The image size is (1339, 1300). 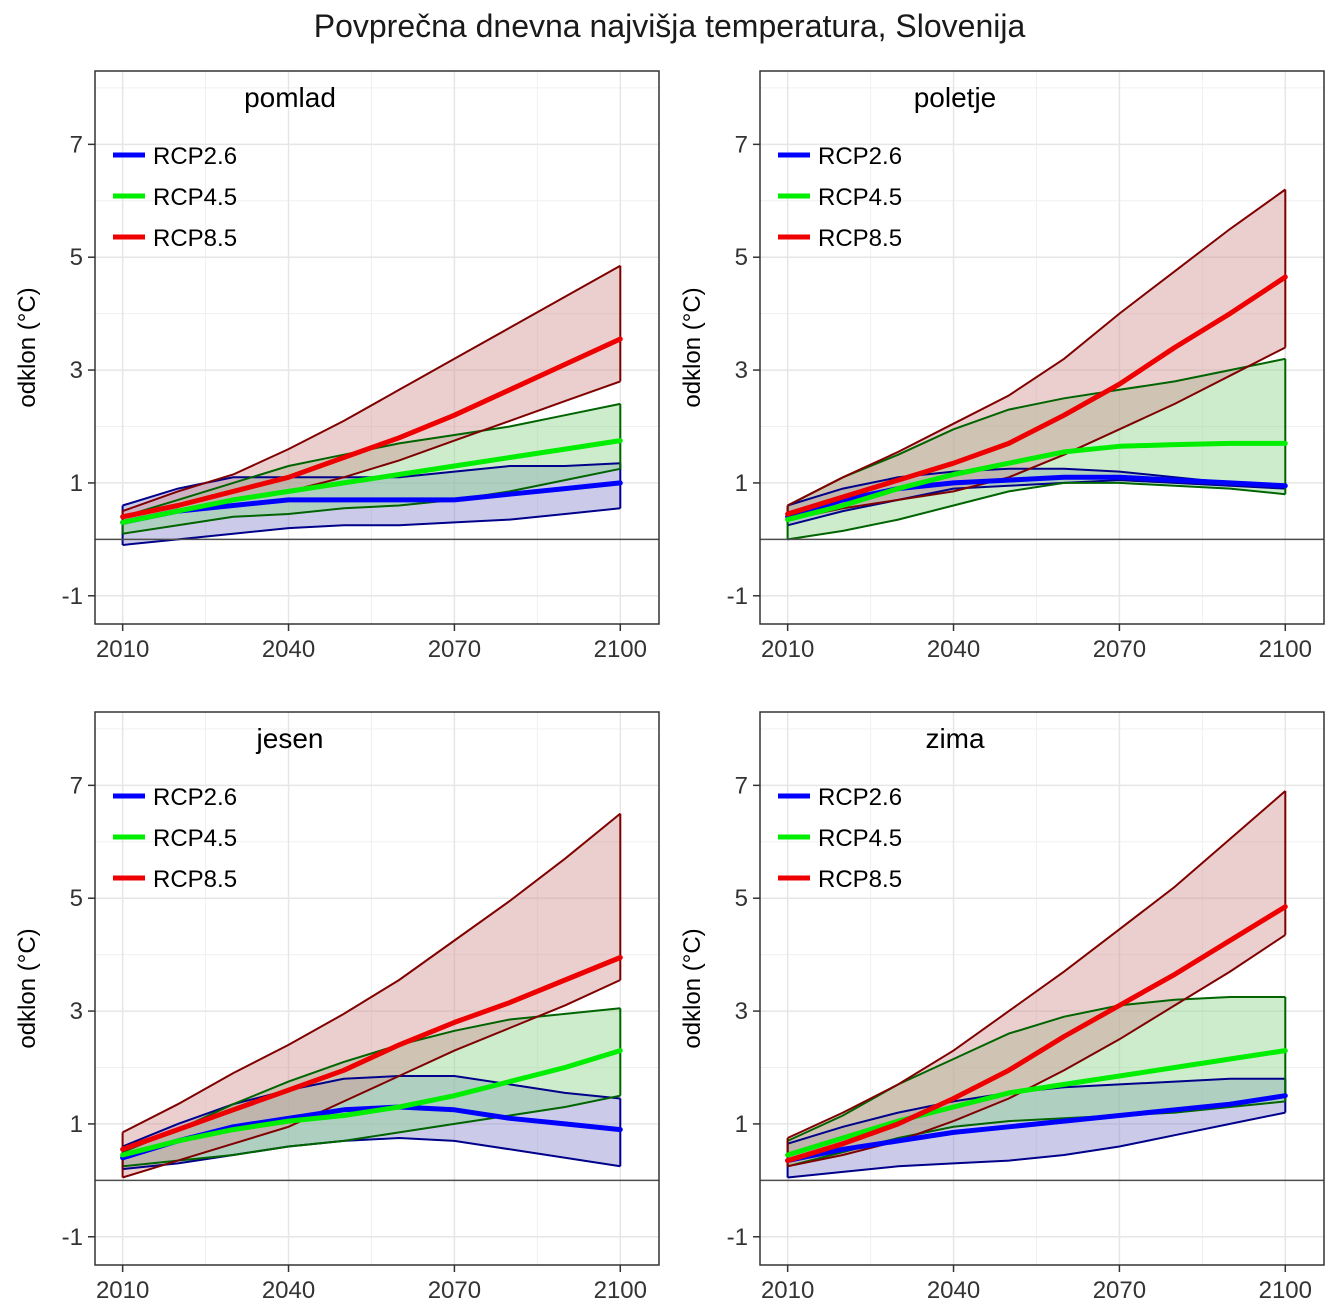 I want to click on panel-title: pomlad, so click(x=290, y=97).